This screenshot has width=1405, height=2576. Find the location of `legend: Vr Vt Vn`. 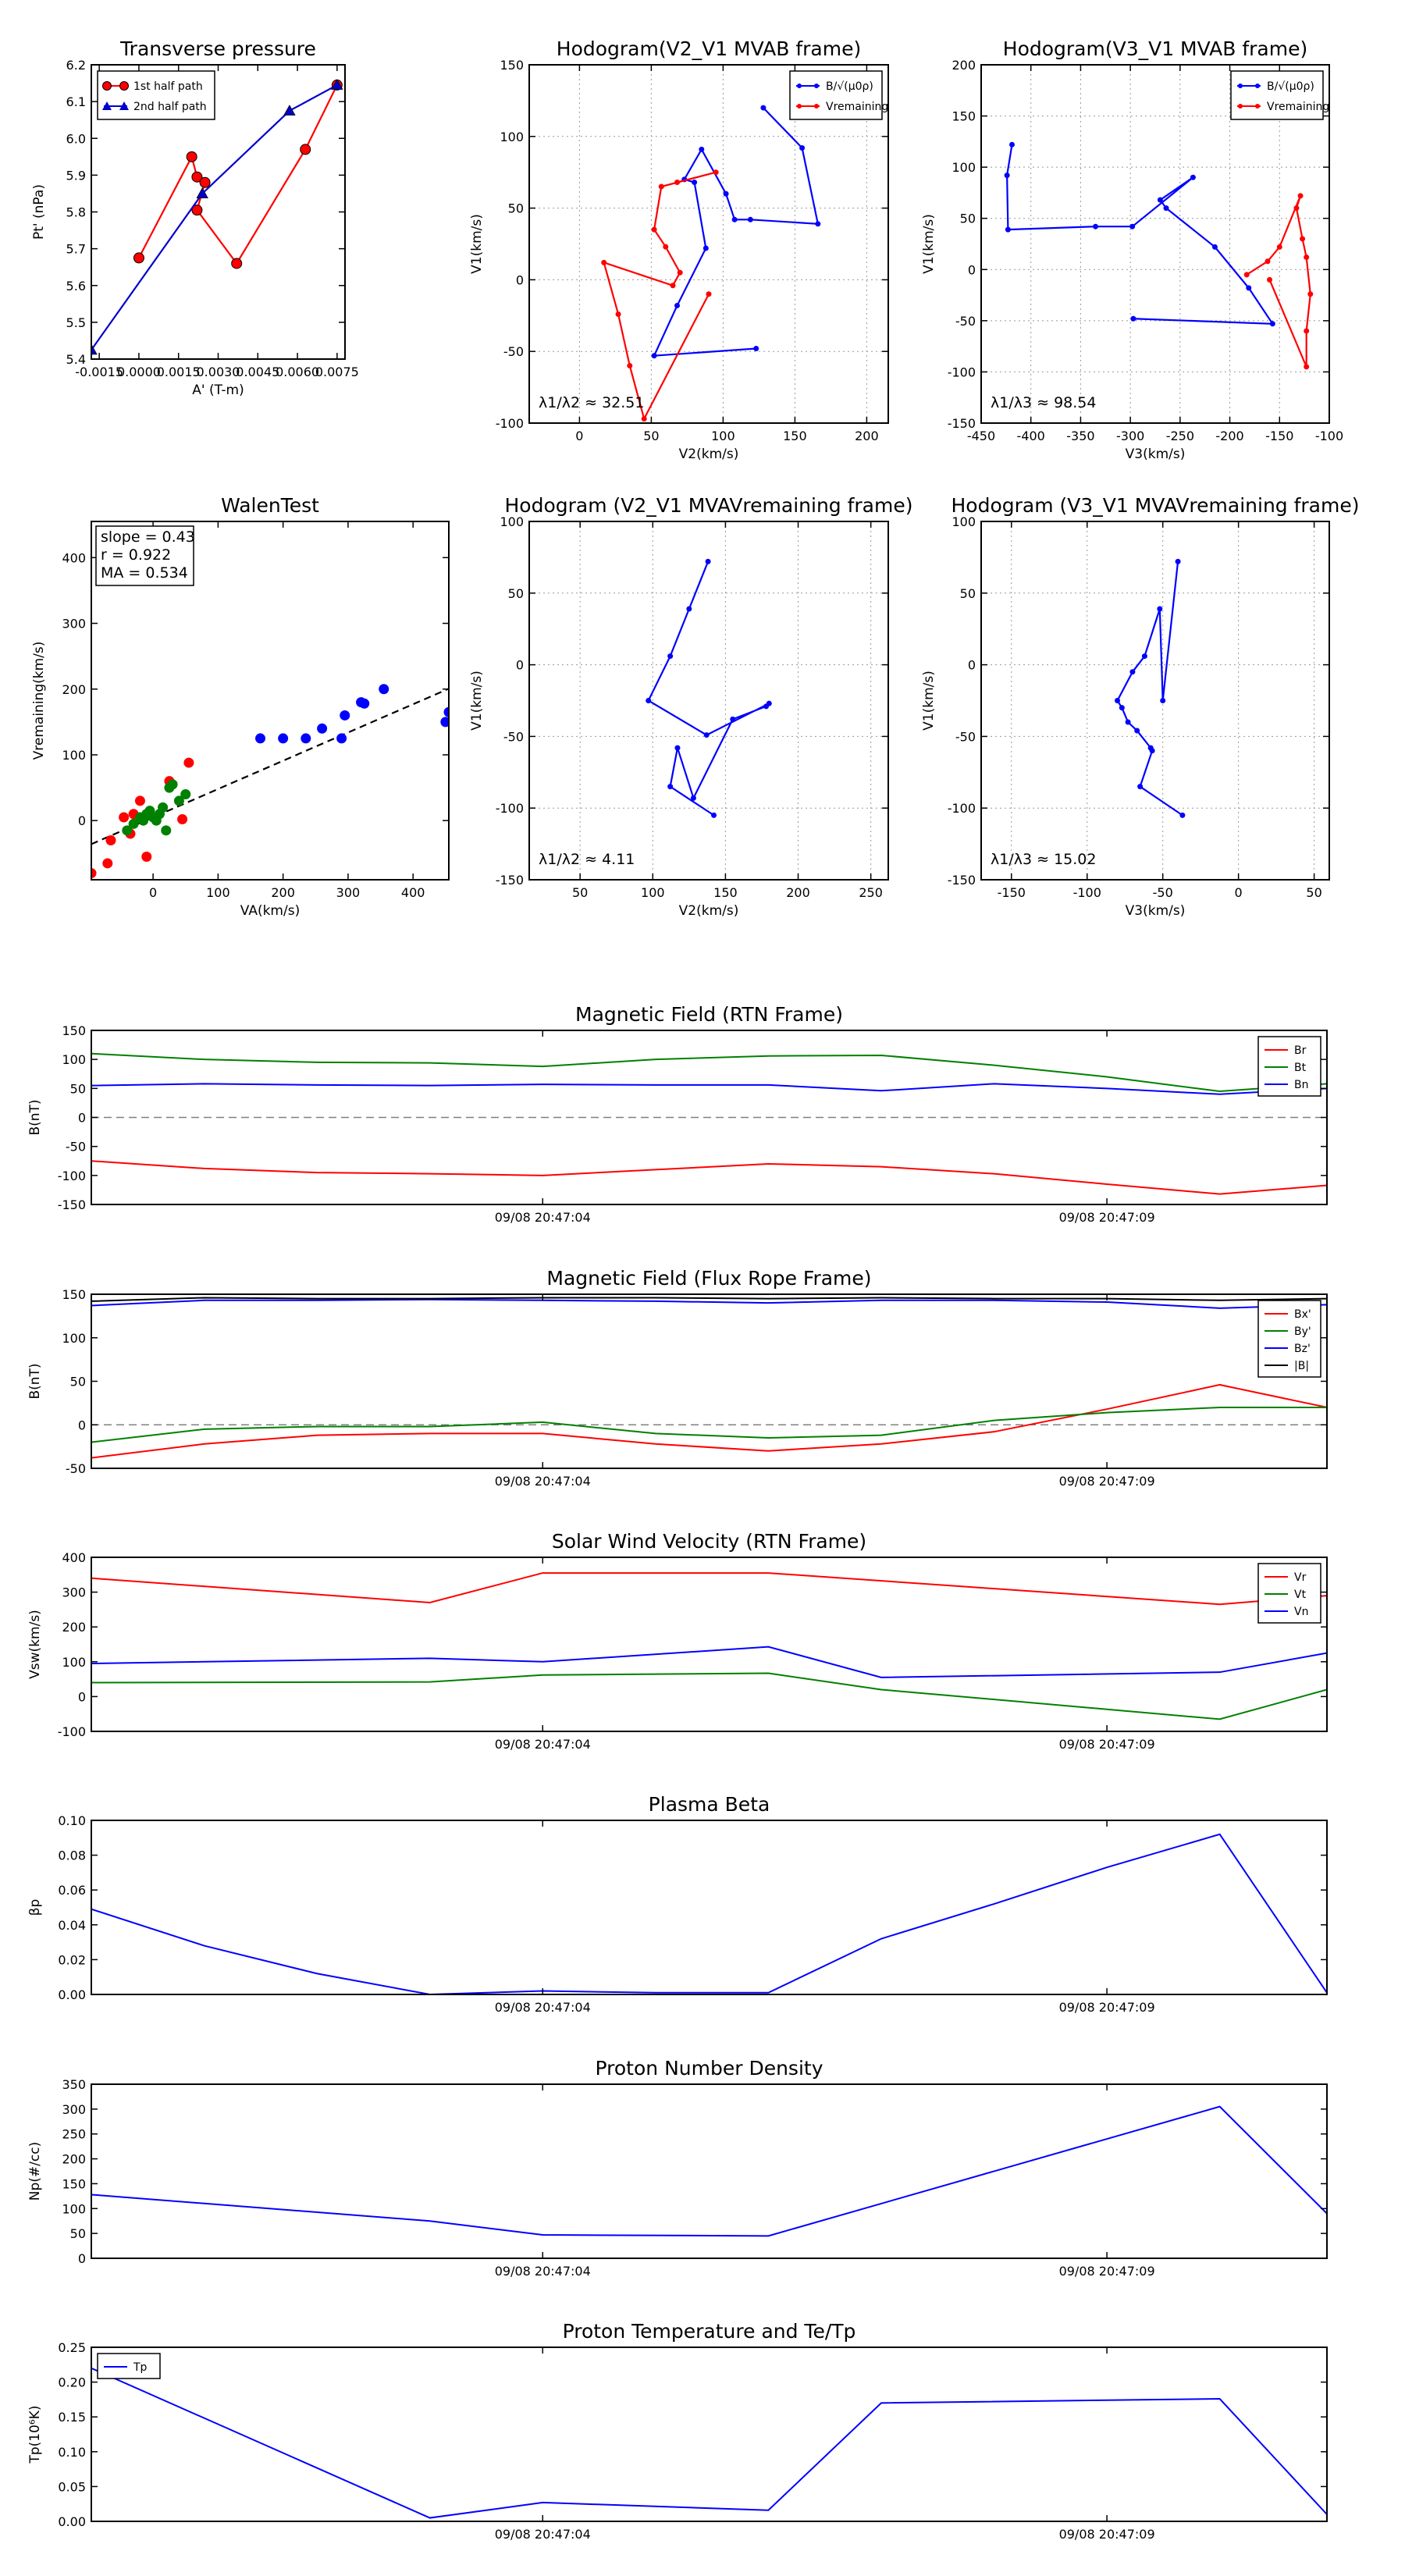

legend: Vr Vt Vn is located at coordinates (1289, 1593).